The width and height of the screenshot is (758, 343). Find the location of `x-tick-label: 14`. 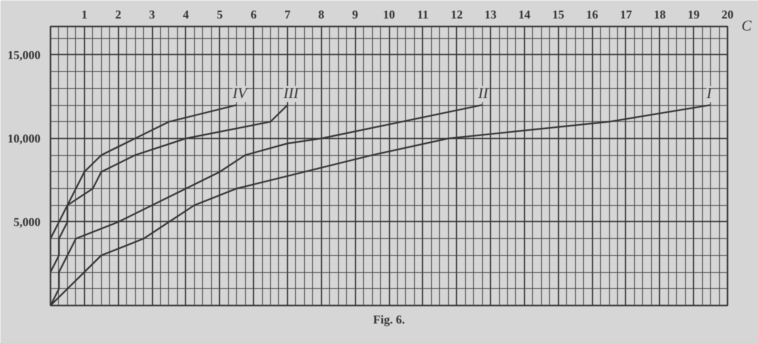

x-tick-label: 14 is located at coordinates (524, 15).